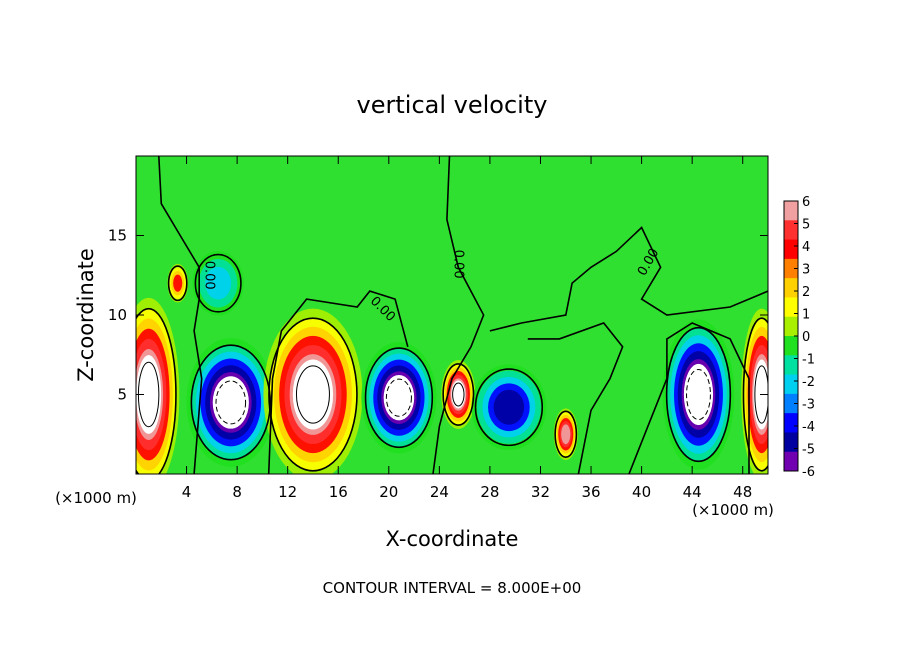 This screenshot has height=654, width=904. I want to click on chart-title: vertical velocity, so click(452, 105).